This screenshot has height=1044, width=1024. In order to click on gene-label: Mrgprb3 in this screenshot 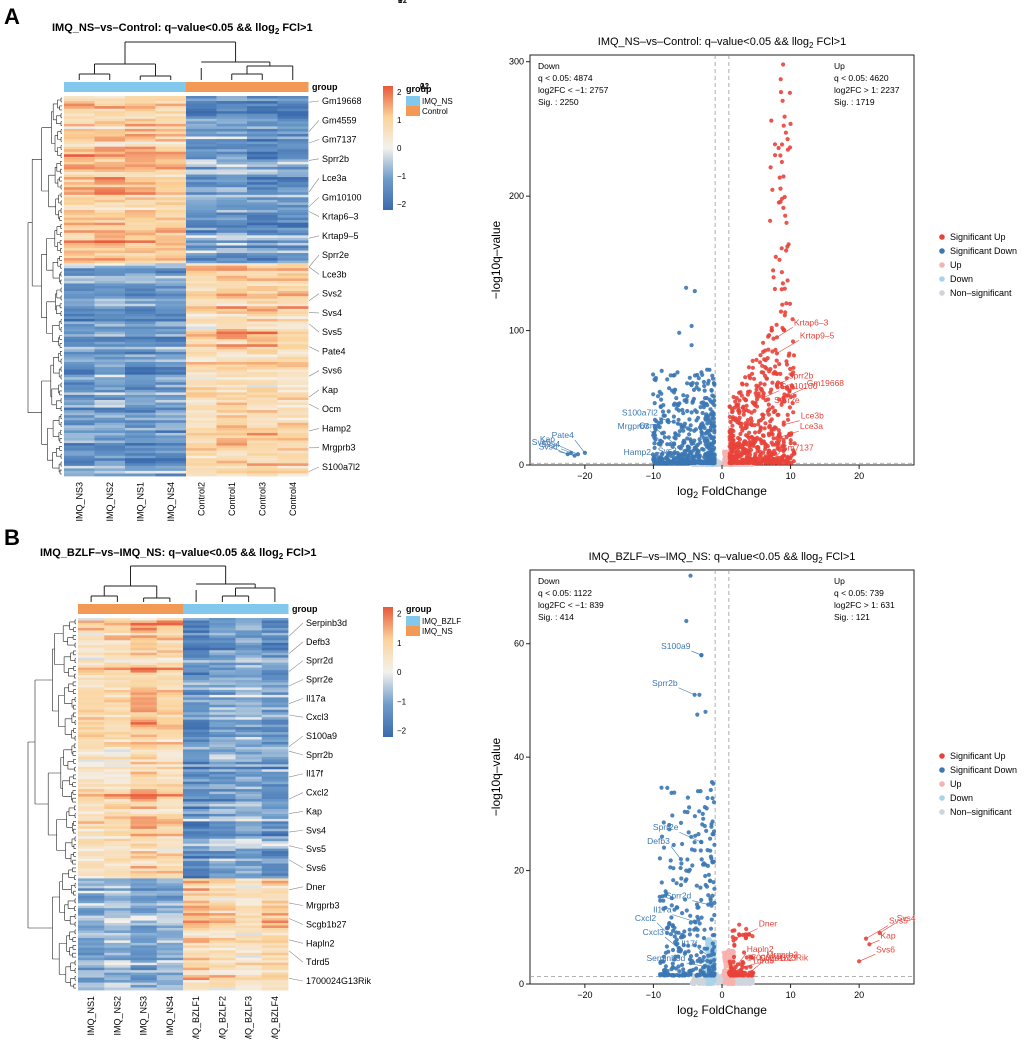, I will do `click(323, 906)`.